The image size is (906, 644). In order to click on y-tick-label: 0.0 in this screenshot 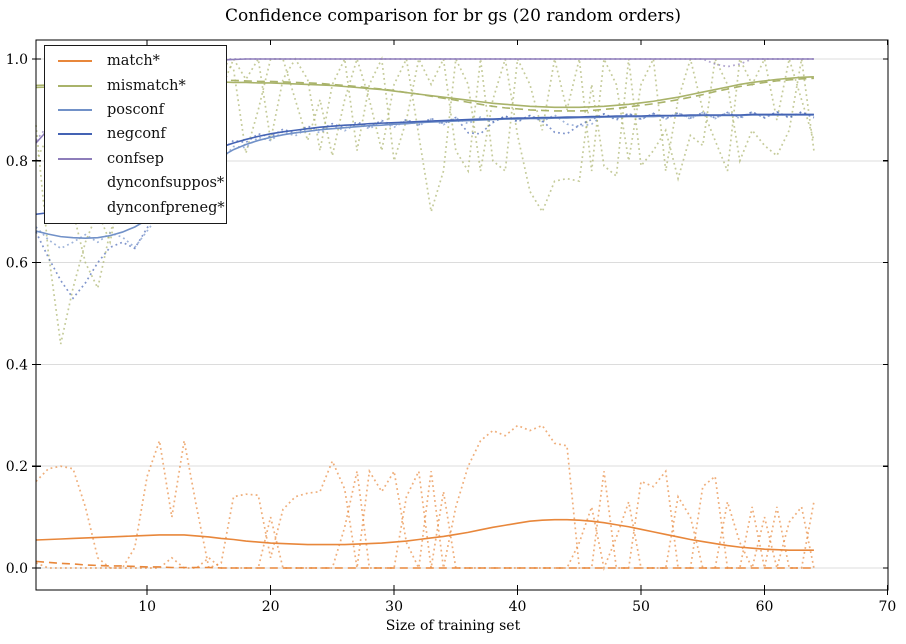, I will do `click(17, 569)`.